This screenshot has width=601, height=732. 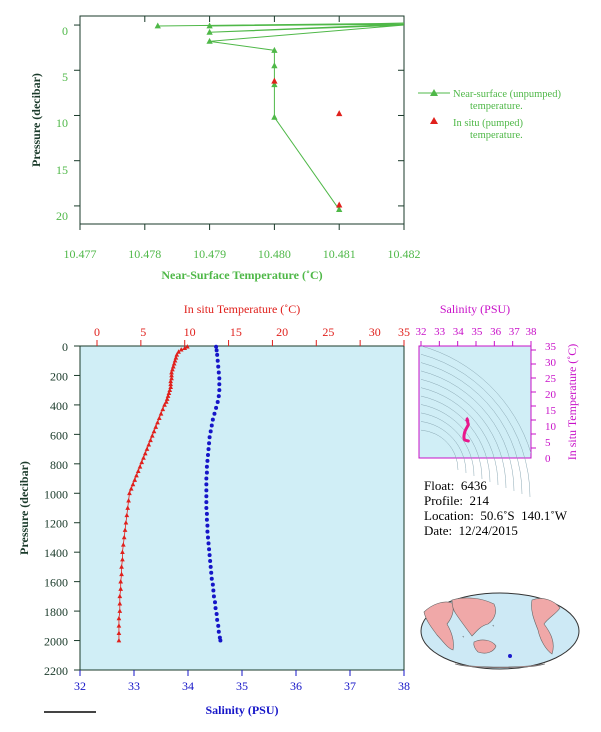 What do you see at coordinates (404, 332) in the screenshot?
I see `temp-tick-label-35: 35` at bounding box center [404, 332].